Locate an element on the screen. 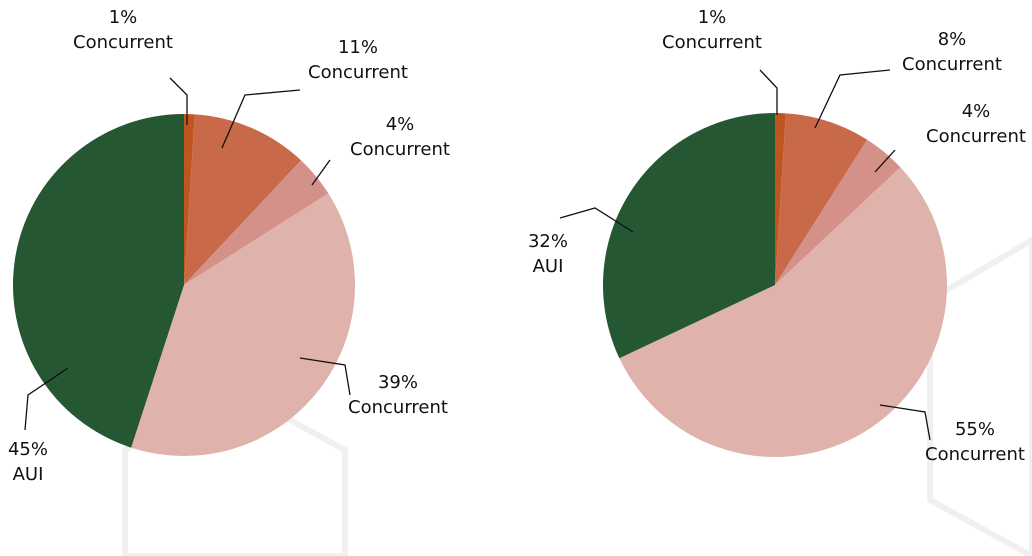 This screenshot has width=1032, height=556. slice-value-label: 8% is located at coordinates (952, 39).